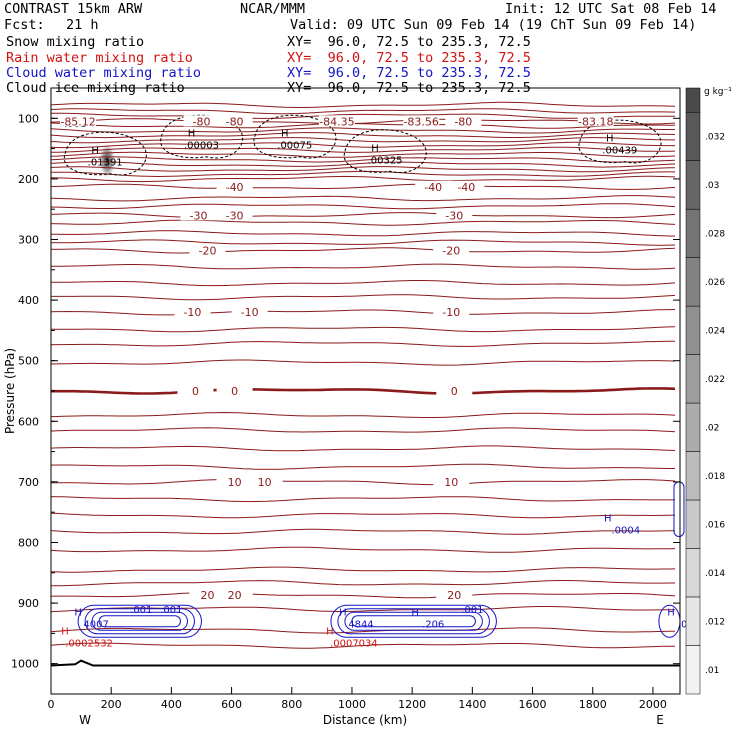 This screenshot has height=740, width=740. I want to click on x-tick-label: 1000, so click(352, 704).